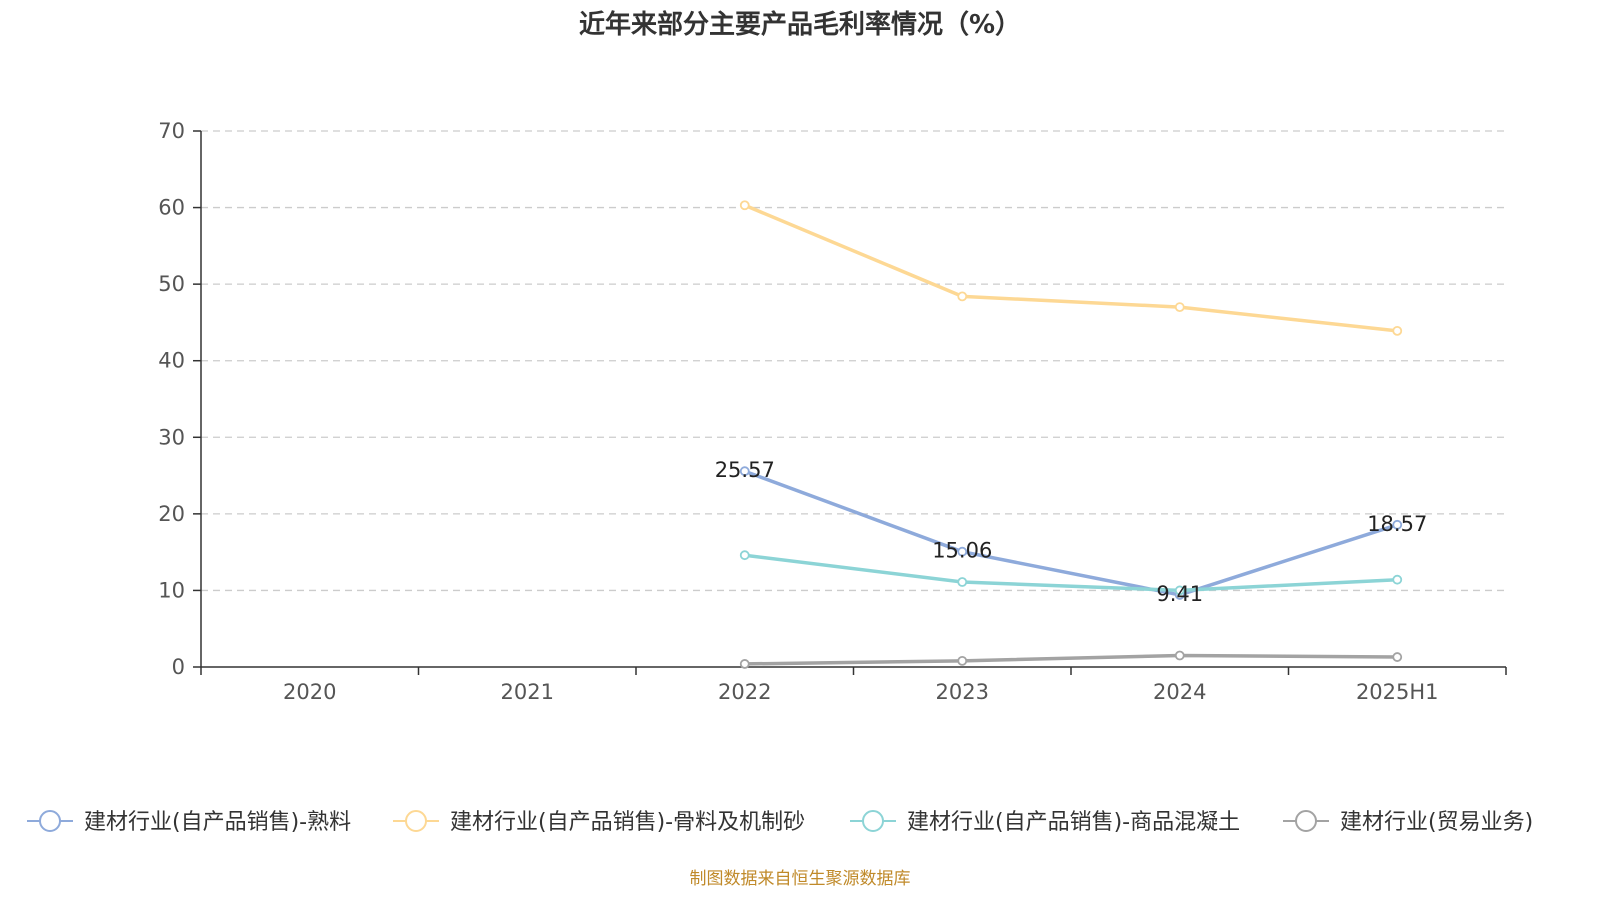 The image size is (1600, 900). What do you see at coordinates (171, 361) in the screenshot?
I see `y-tick-label: 40` at bounding box center [171, 361].